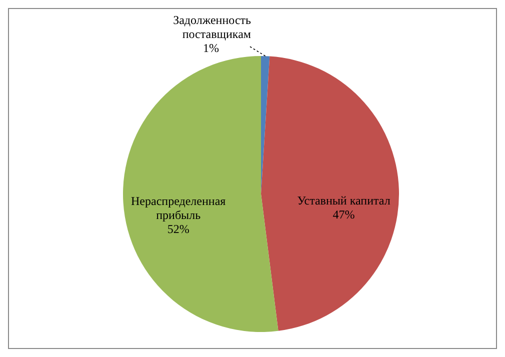 The width and height of the screenshot is (505, 357). I want to click on data-label: 1%, so click(211, 48).